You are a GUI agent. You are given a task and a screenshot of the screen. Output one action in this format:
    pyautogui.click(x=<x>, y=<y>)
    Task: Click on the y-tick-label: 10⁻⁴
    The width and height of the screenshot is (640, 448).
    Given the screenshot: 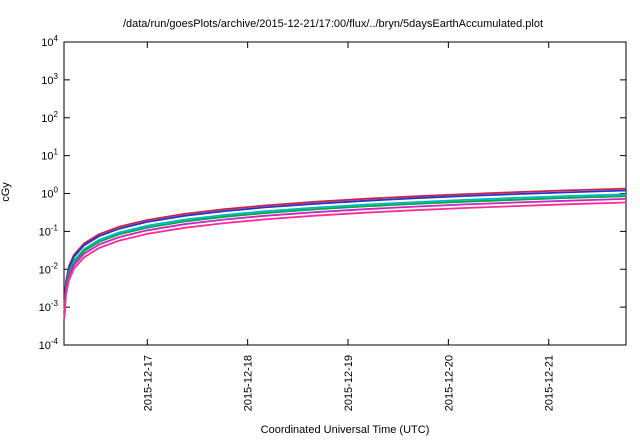 What is the action you would take?
    pyautogui.click(x=49, y=344)
    